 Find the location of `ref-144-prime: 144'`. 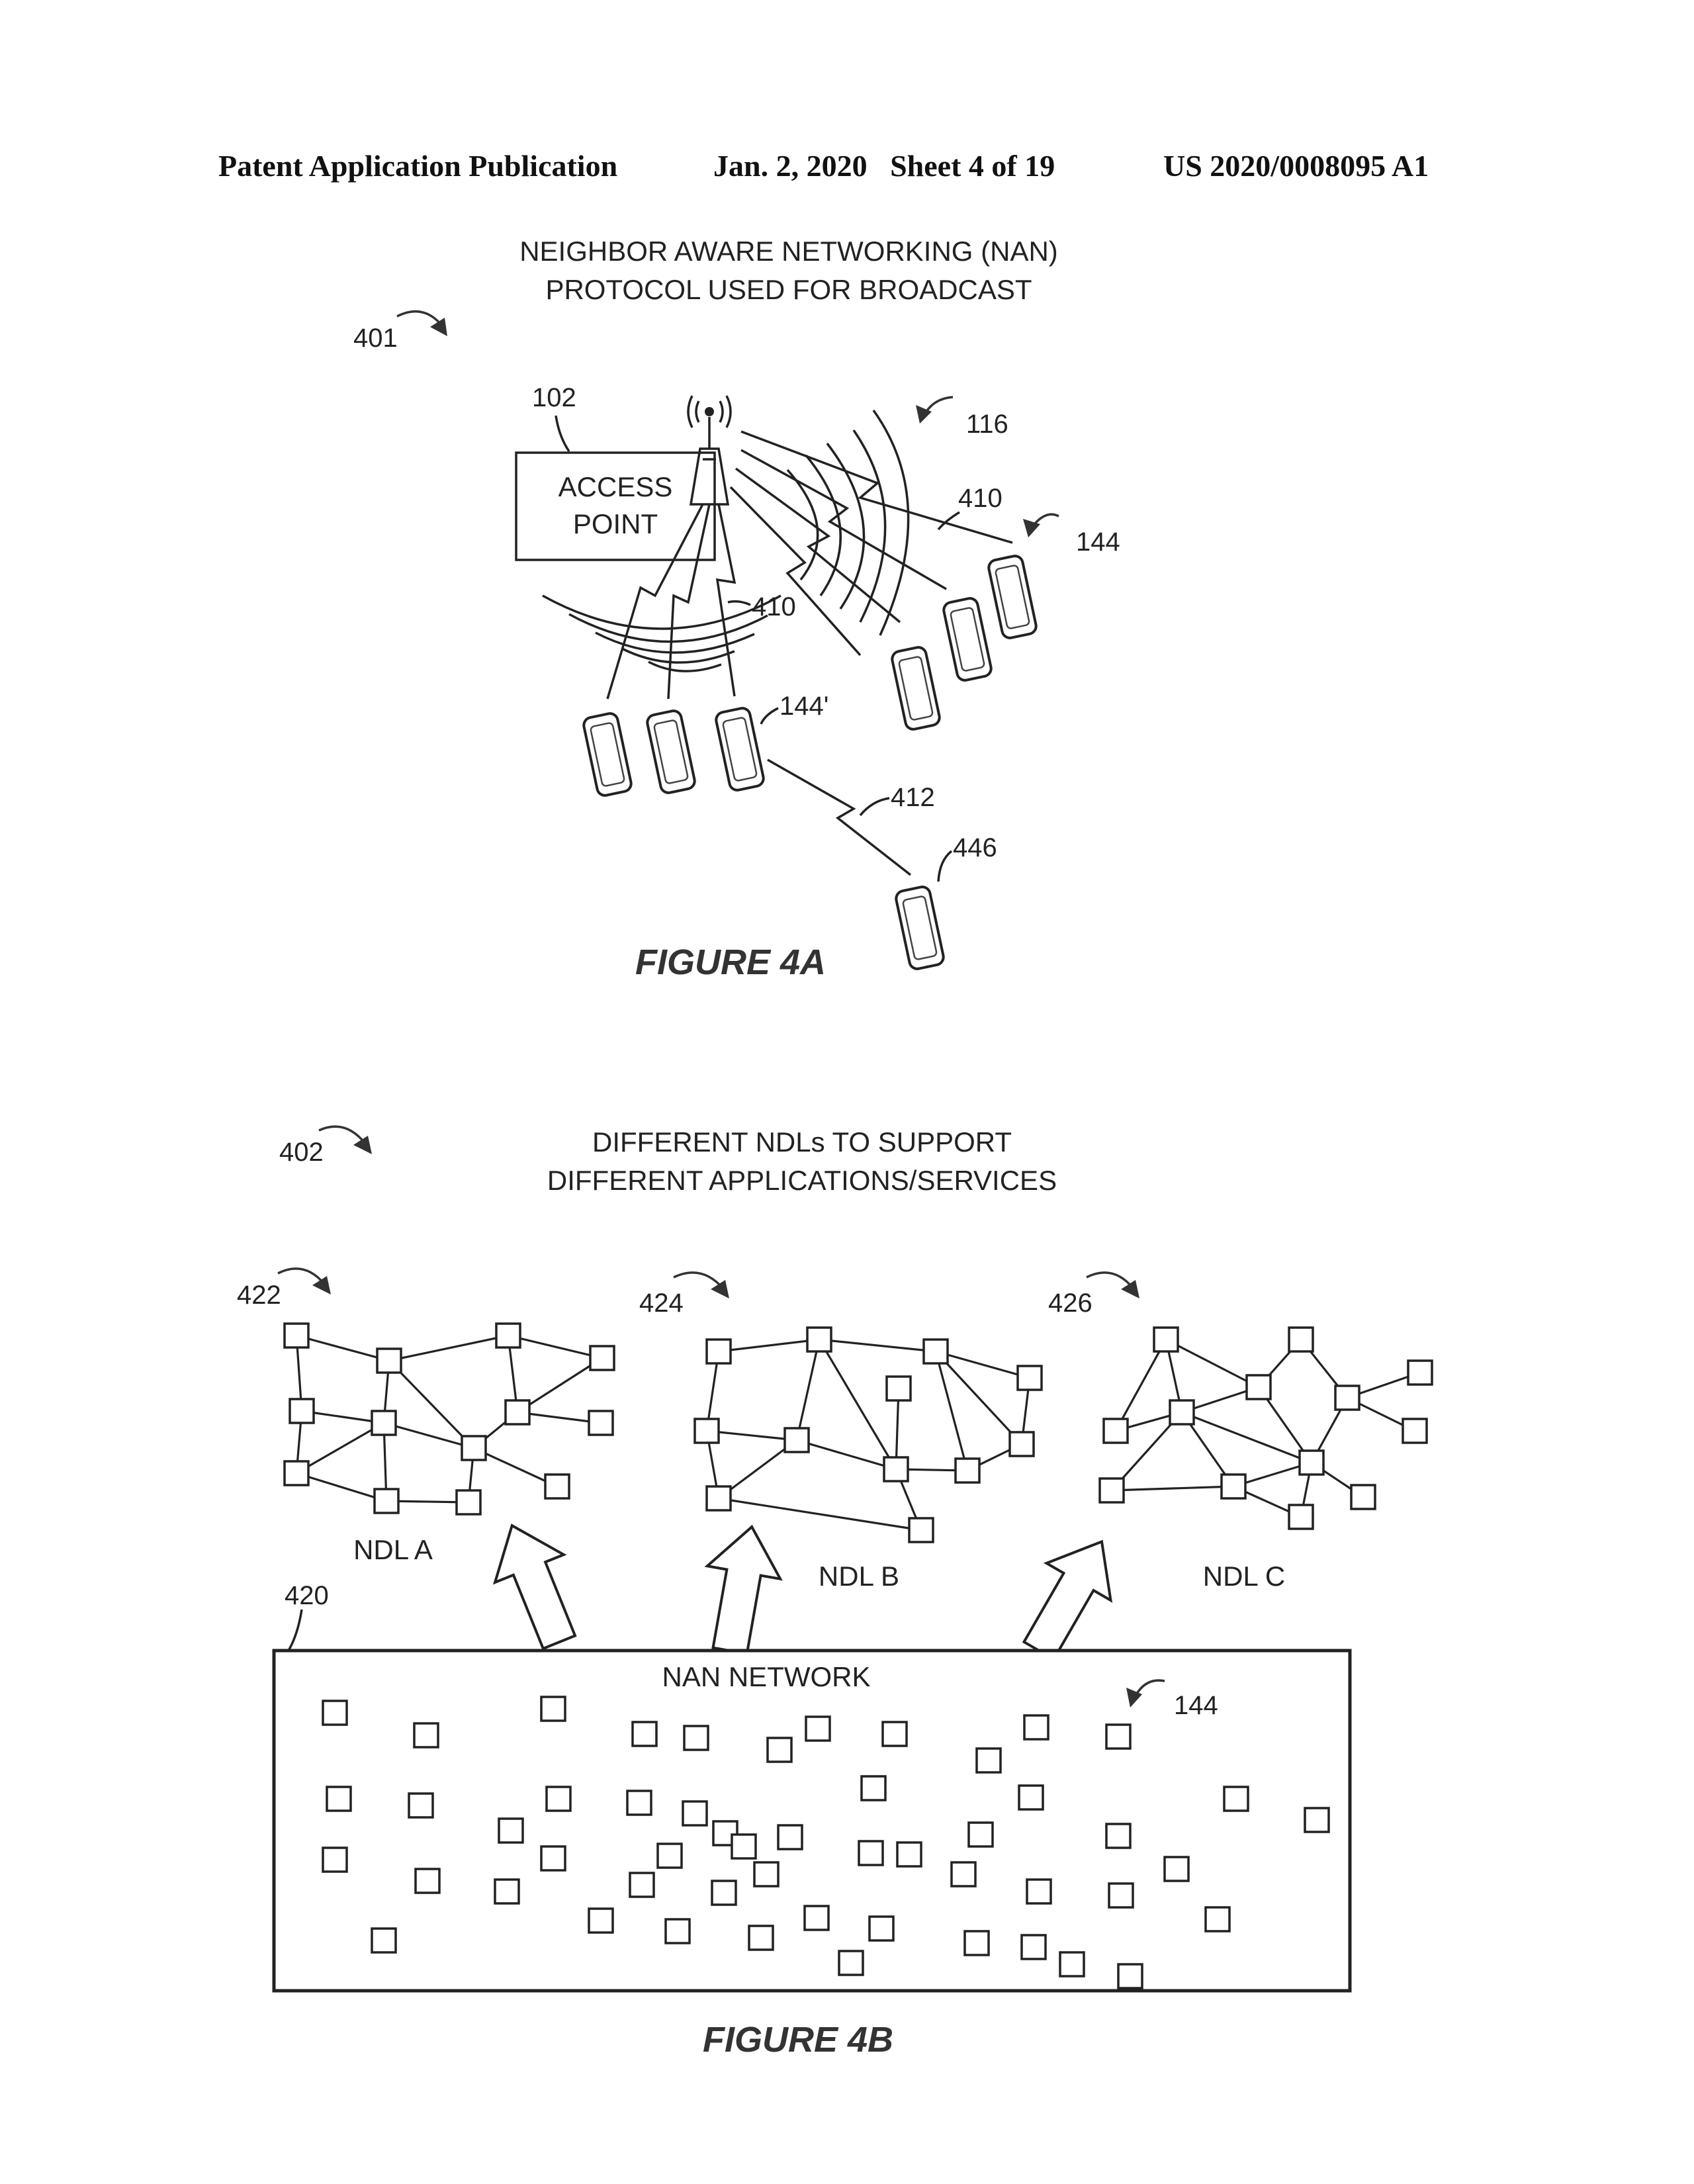

ref-144-prime: 144' is located at coordinates (804, 707).